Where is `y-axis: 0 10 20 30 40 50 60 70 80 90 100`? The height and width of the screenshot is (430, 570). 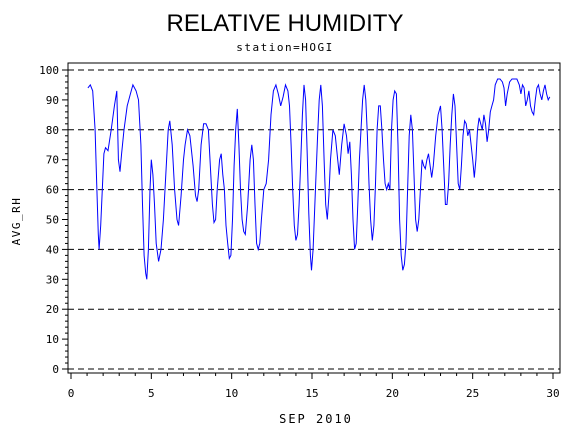
y-axis: 0 10 20 30 40 50 60 70 80 90 100 is located at coordinates (53, 220).